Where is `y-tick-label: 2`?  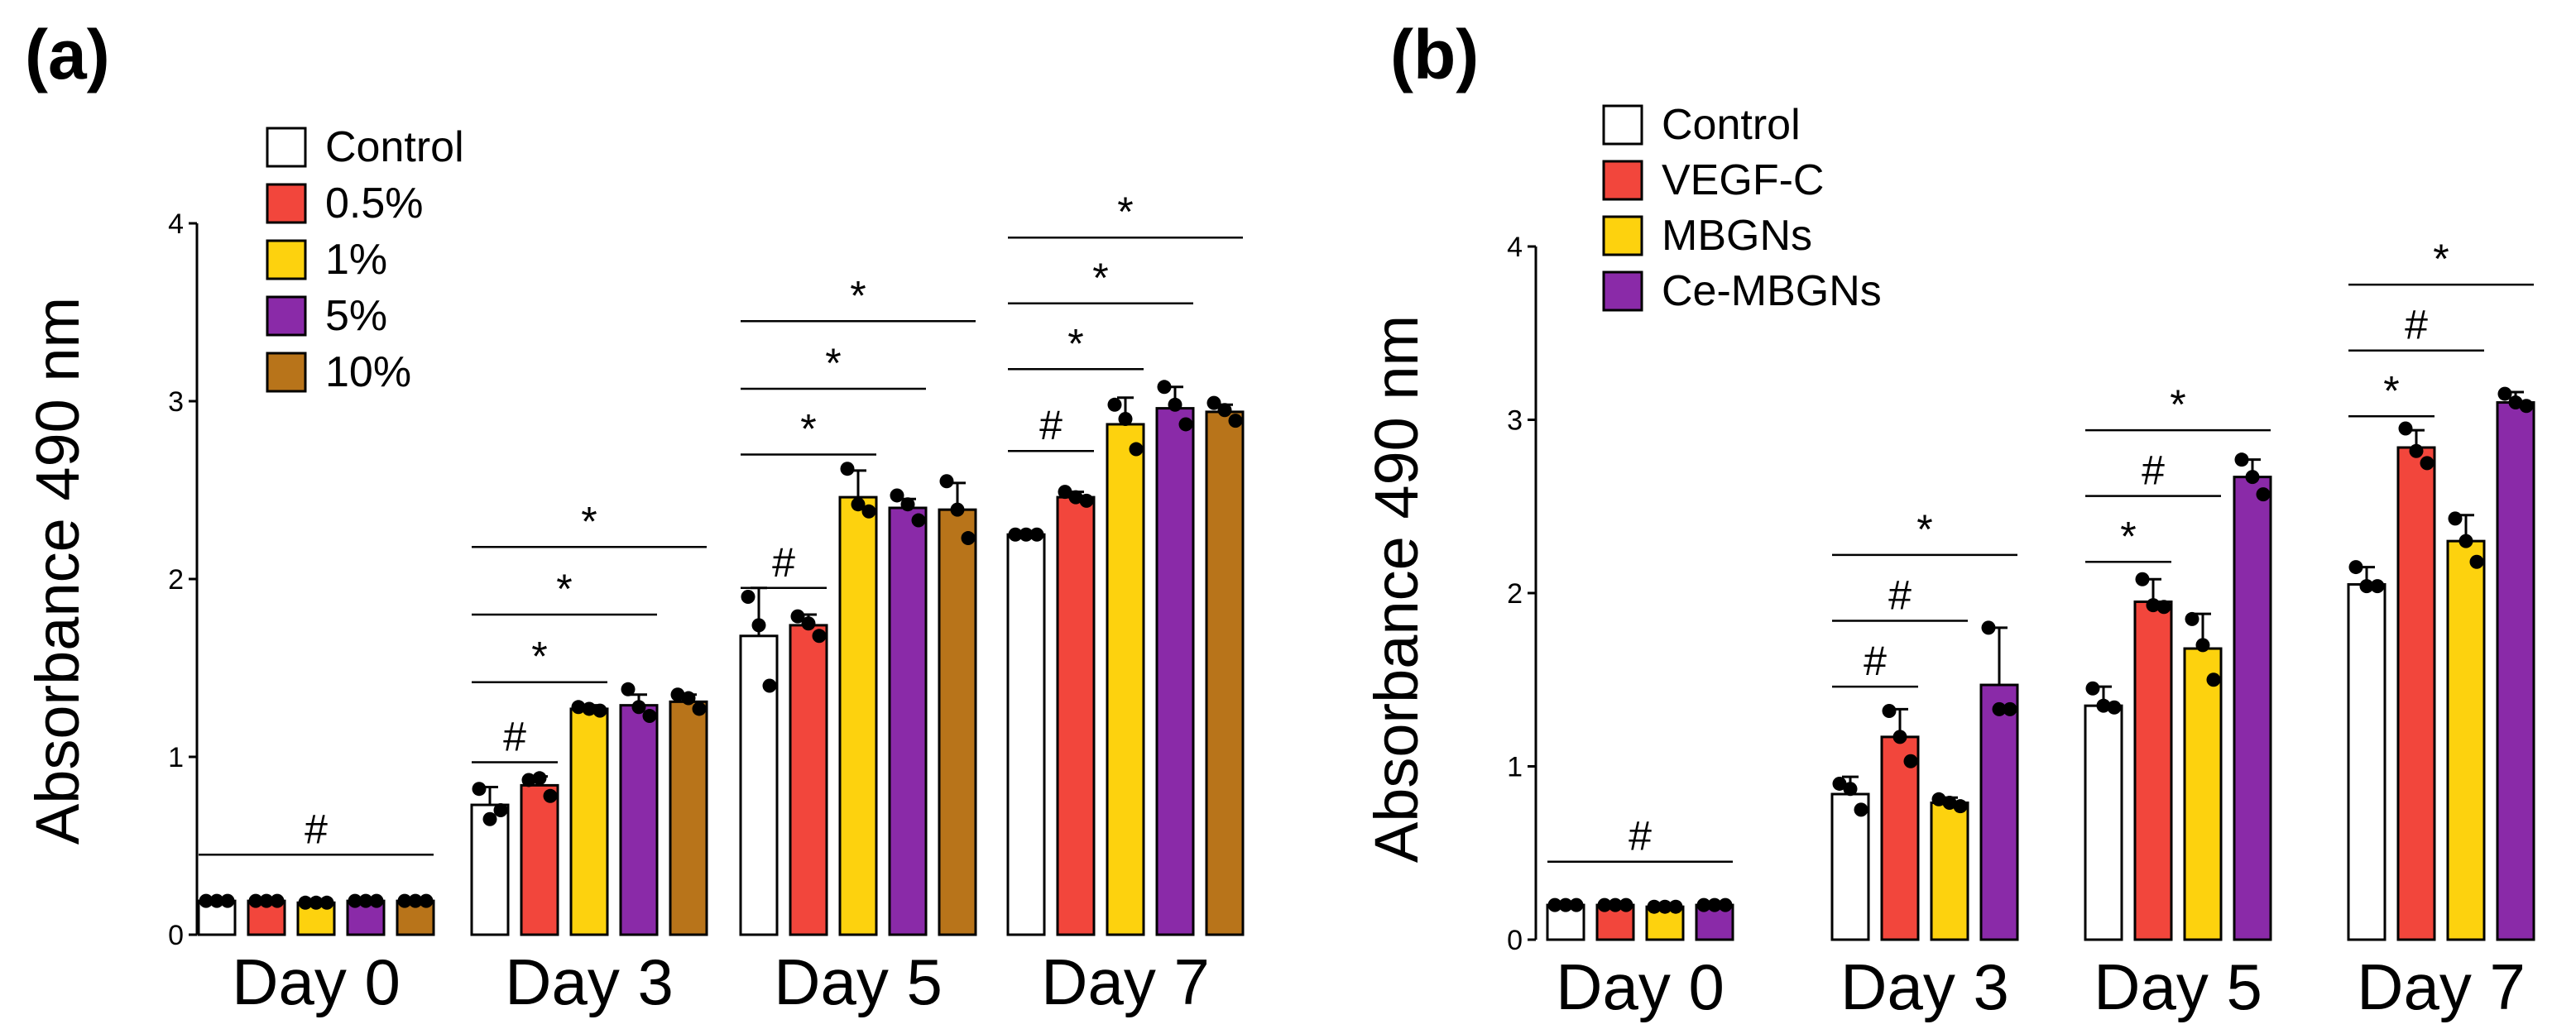 y-tick-label: 2 is located at coordinates (176, 580).